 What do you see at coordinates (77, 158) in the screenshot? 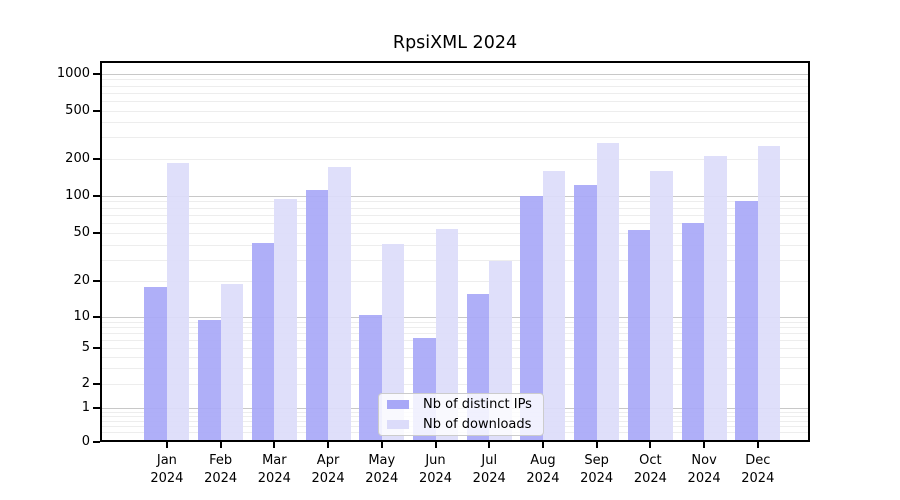
I see `y-tick-label: 200` at bounding box center [77, 158].